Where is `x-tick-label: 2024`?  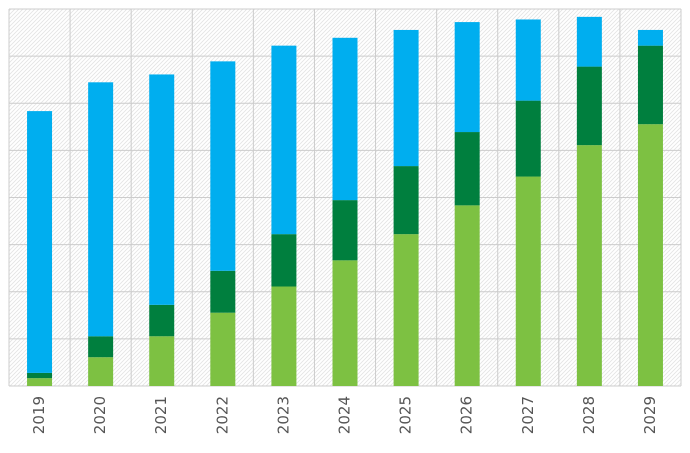
x-tick-label: 2024 is located at coordinates (345, 415).